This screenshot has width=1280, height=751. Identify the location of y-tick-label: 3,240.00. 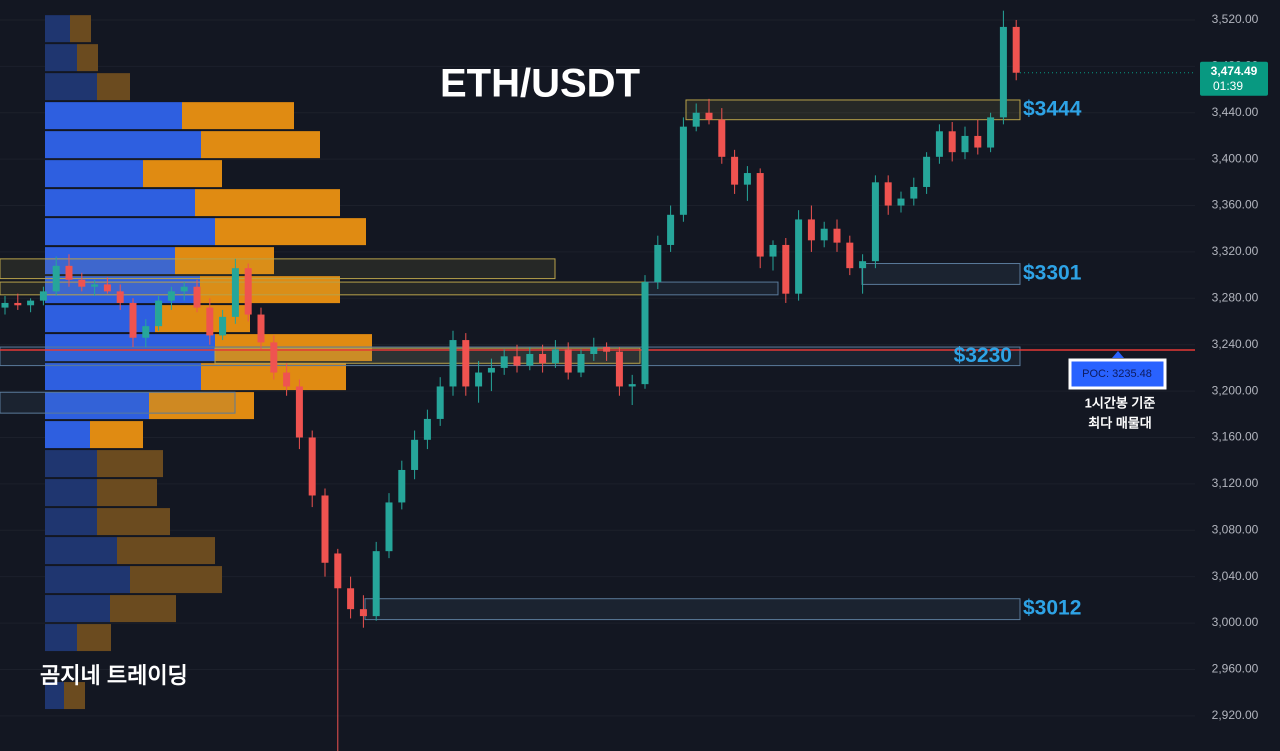
(1235, 344).